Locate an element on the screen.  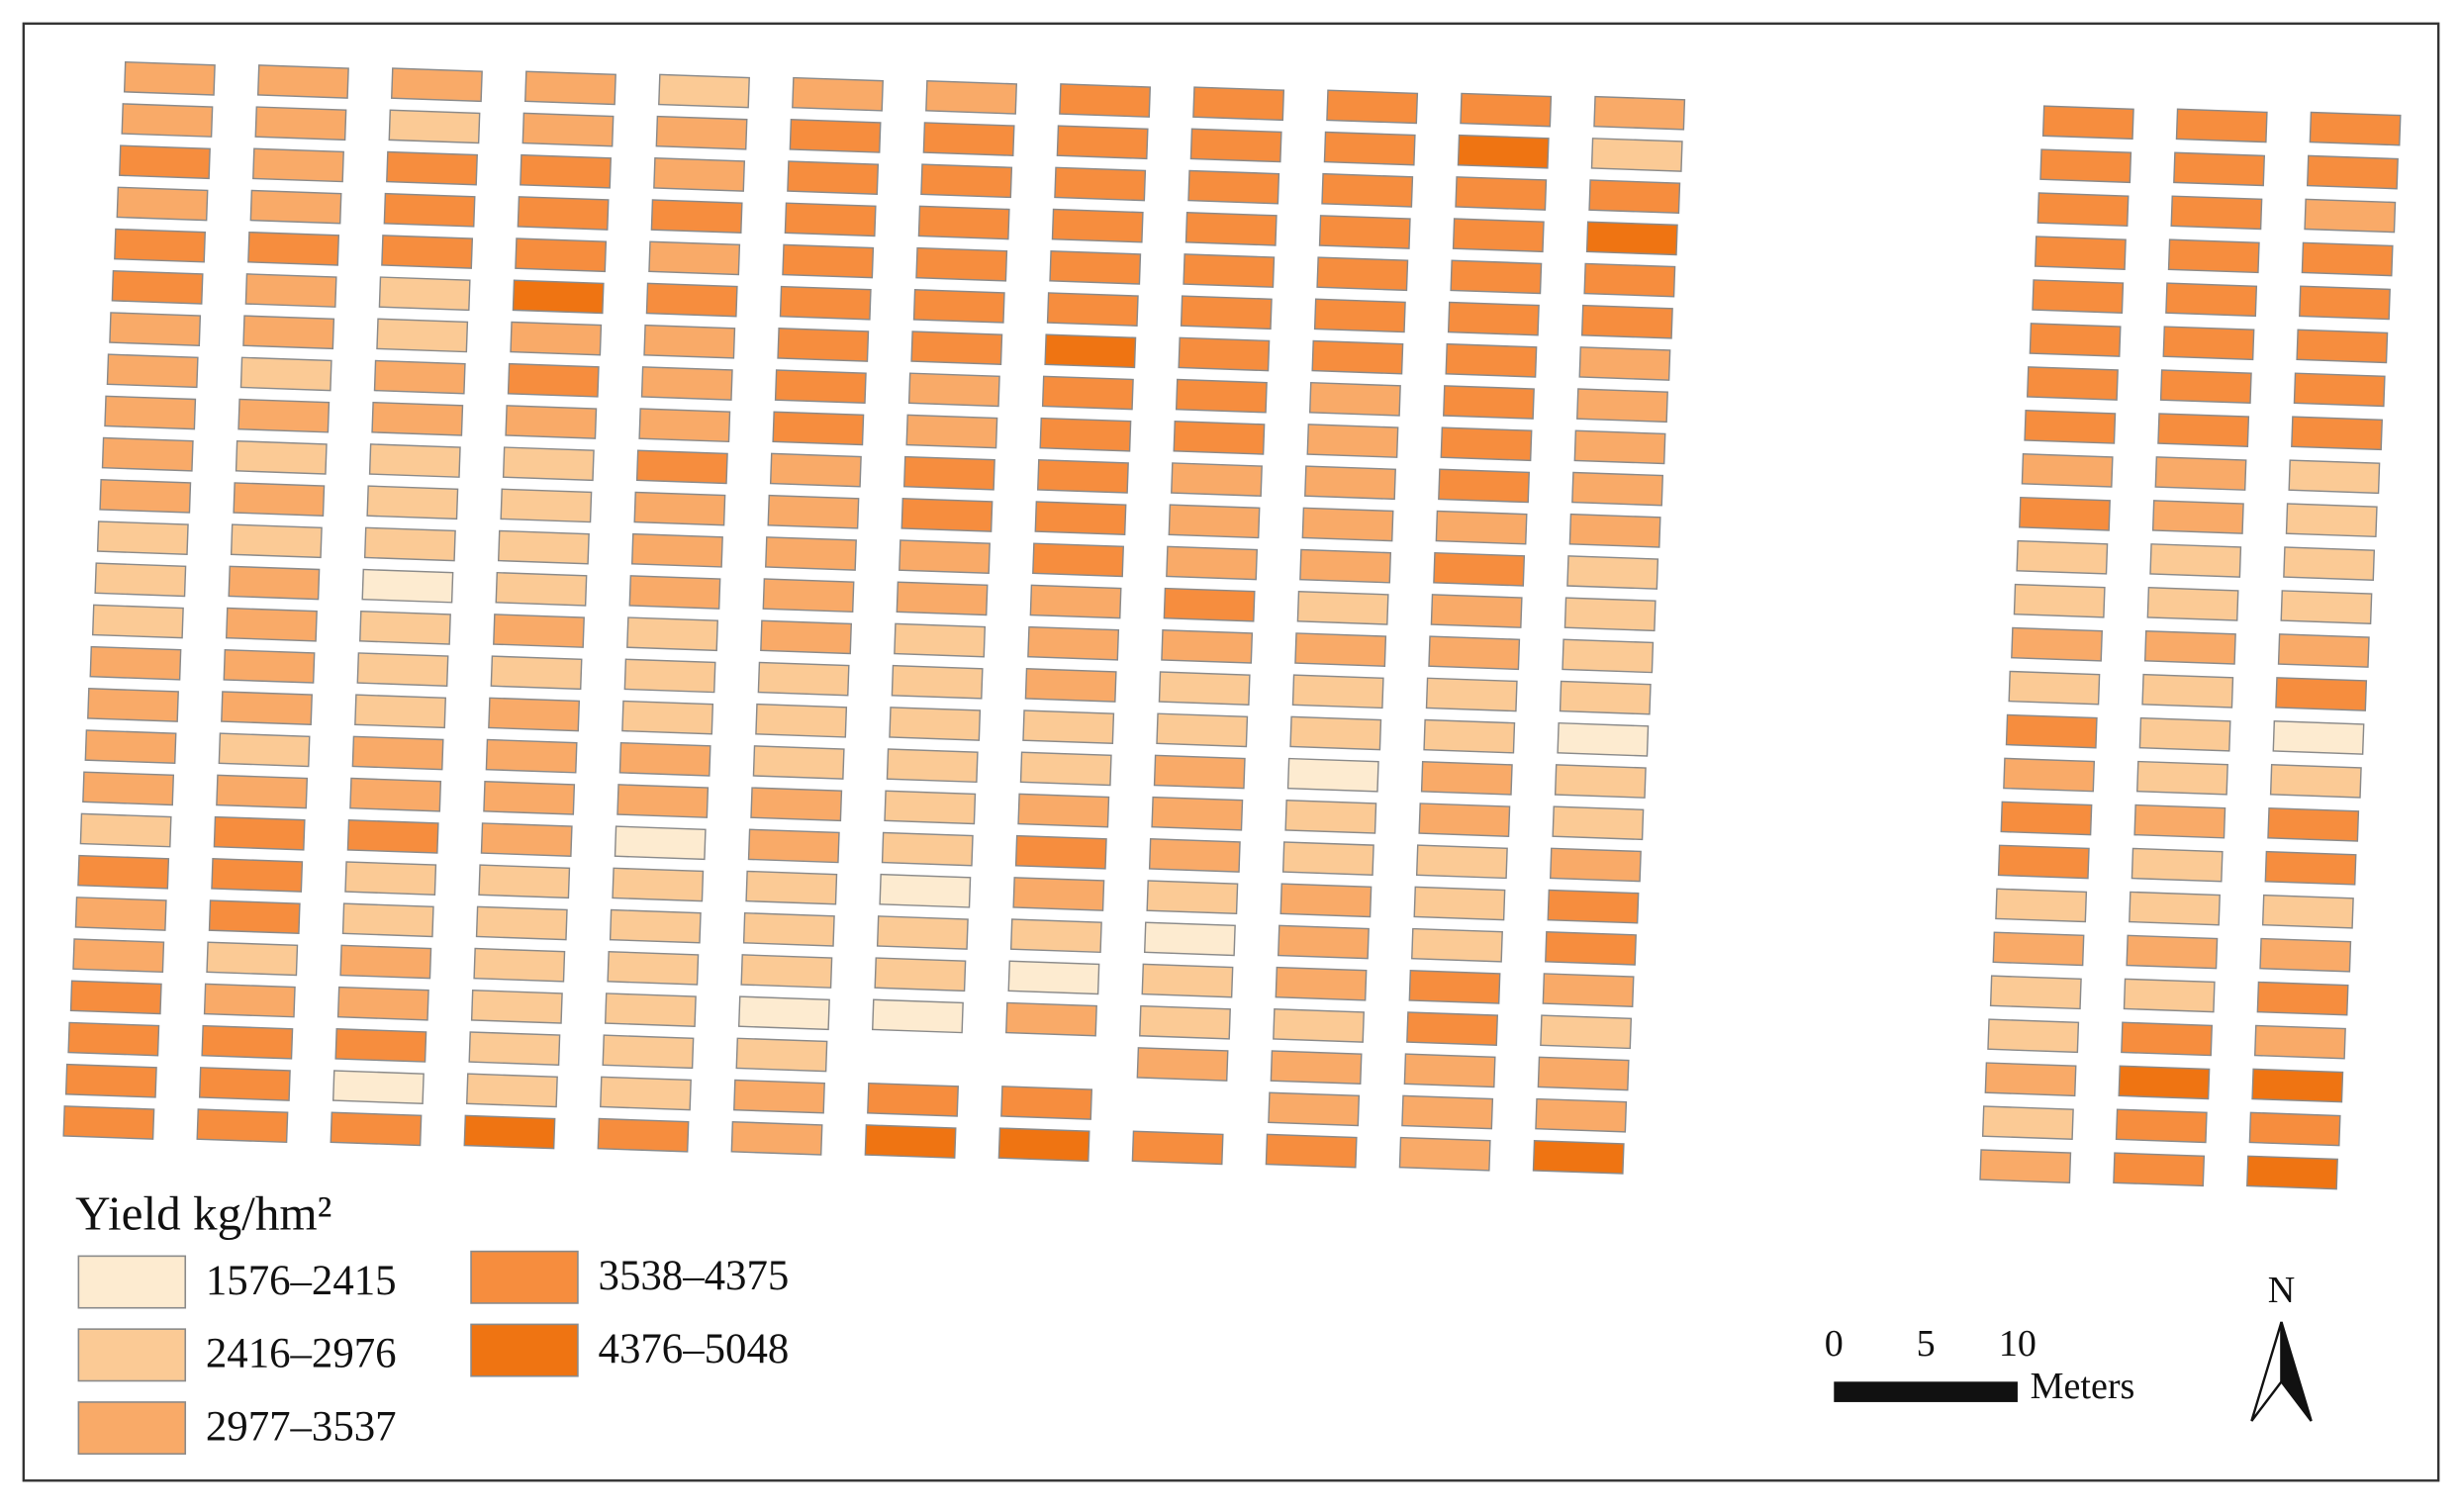
scale-tick-label: 0 is located at coordinates (1834, 1344).